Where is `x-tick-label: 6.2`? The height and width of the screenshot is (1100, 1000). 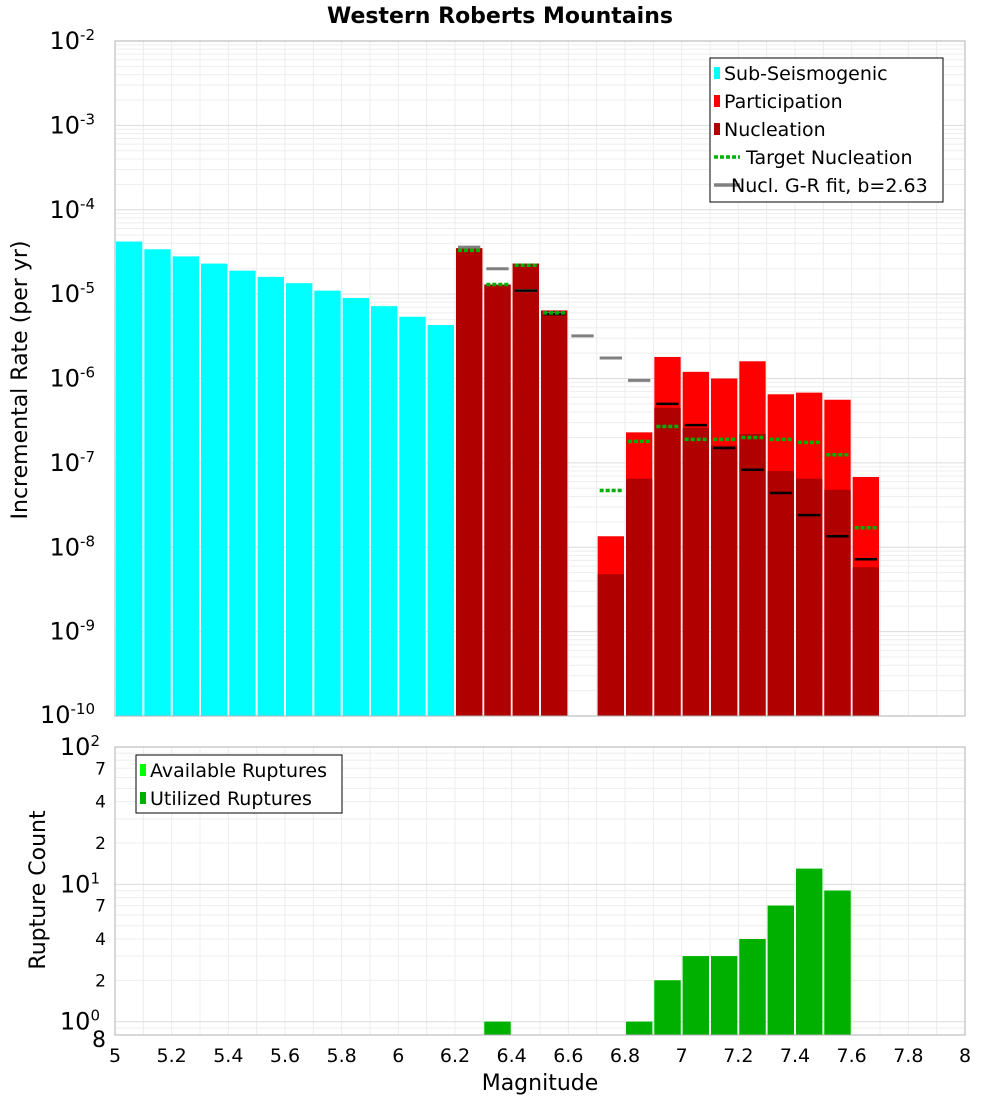 x-tick-label: 6.2 is located at coordinates (455, 1056).